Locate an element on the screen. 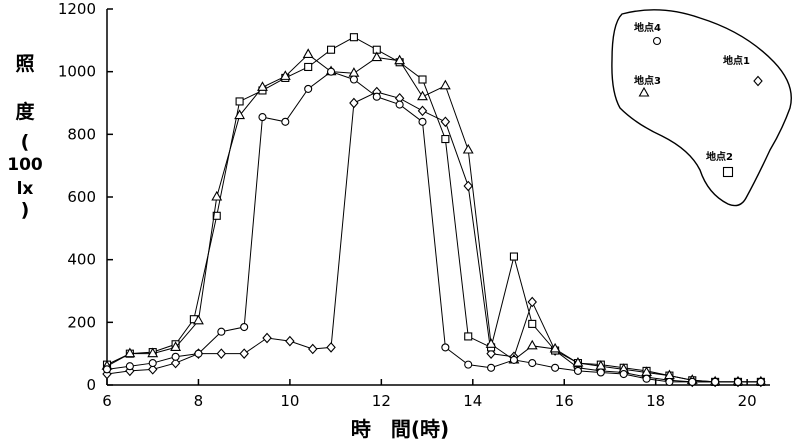 The image size is (800, 443). x-axis-title: 時 間(時) is located at coordinates (400, 429).